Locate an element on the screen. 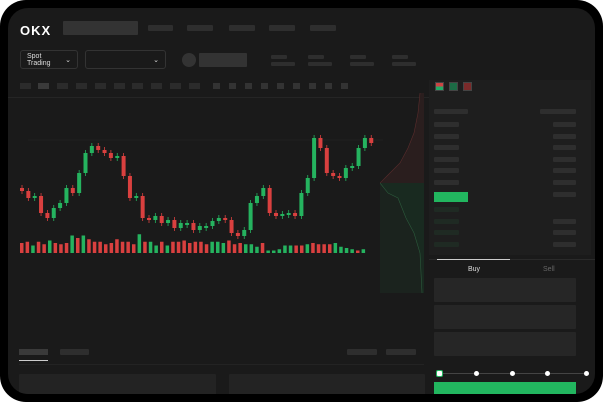 The width and height of the screenshot is (603, 405). order-book-bids-icon is located at coordinates (453, 86).